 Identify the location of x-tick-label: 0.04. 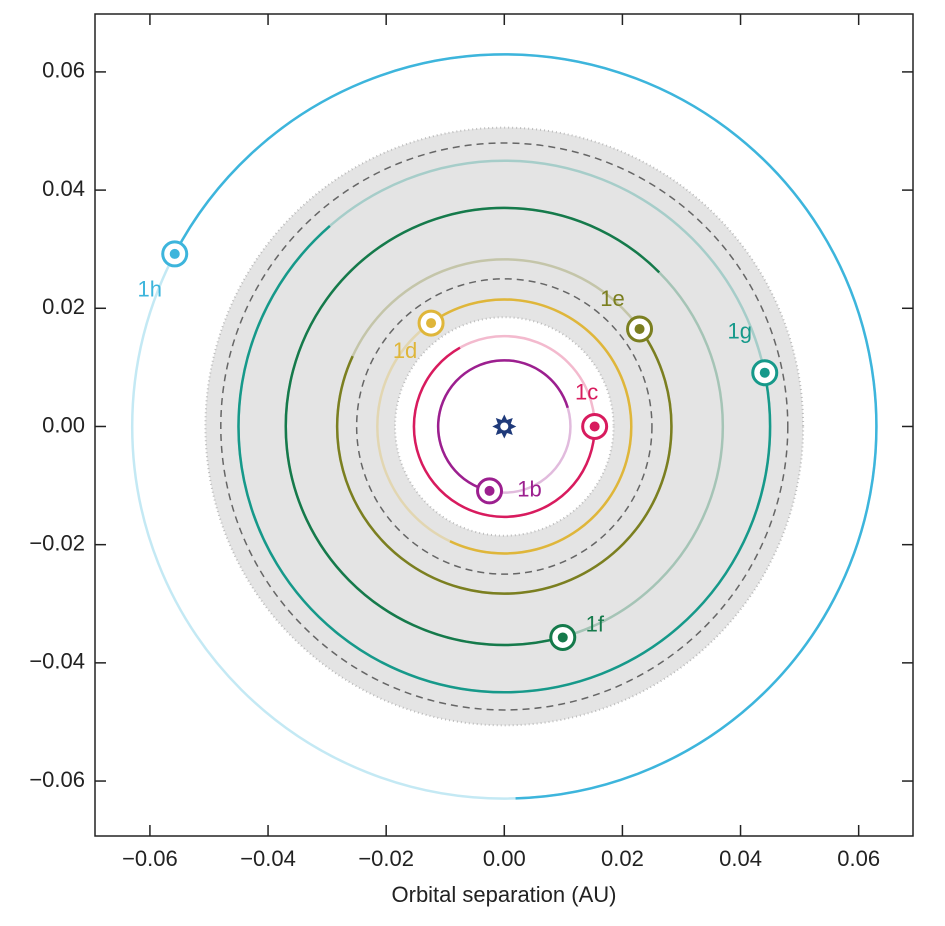
(740, 858).